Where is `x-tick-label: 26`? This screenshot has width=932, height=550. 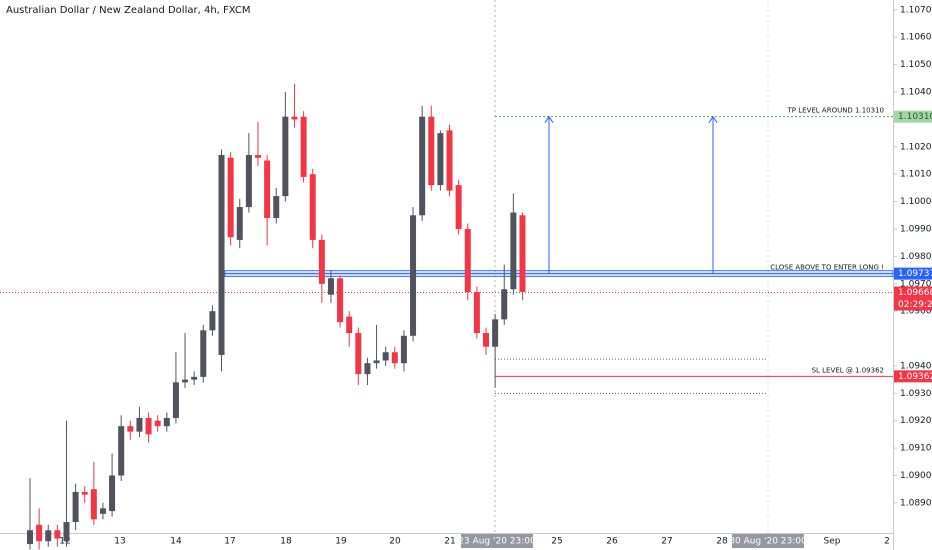
x-tick-label: 26 is located at coordinates (612, 542).